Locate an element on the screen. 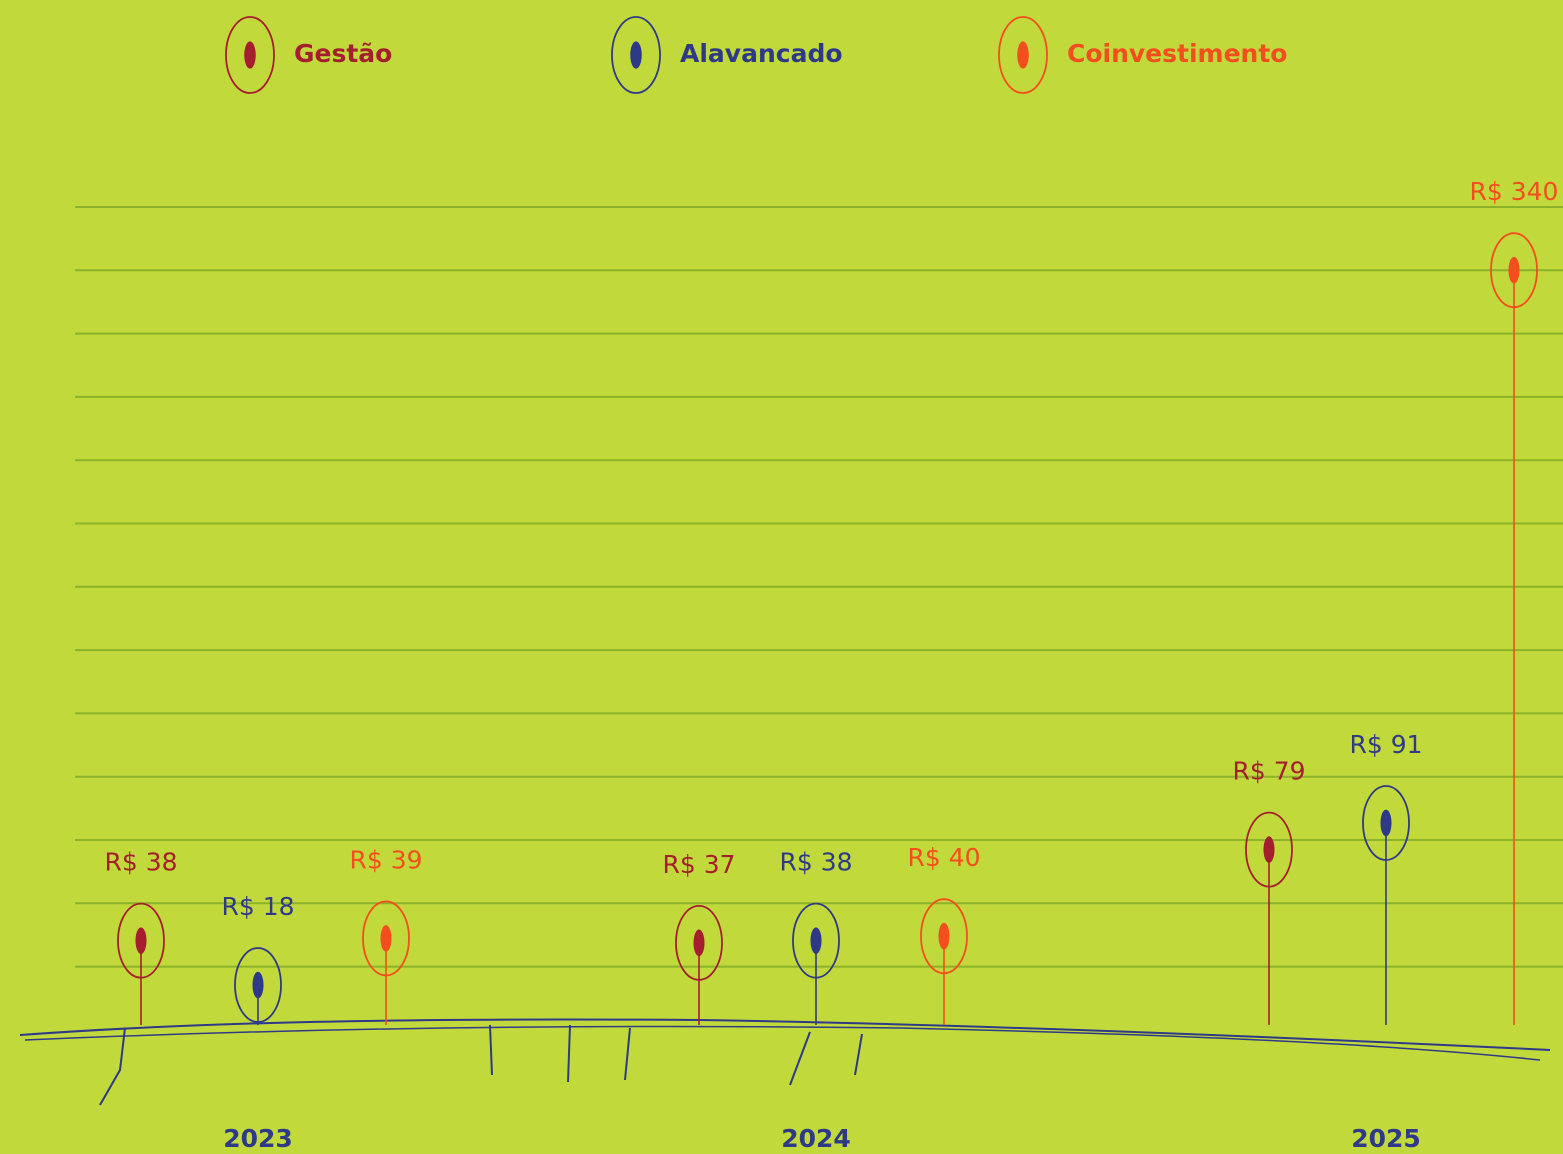 The image size is (1563, 1154). legend-label: Gestão is located at coordinates (343, 53).